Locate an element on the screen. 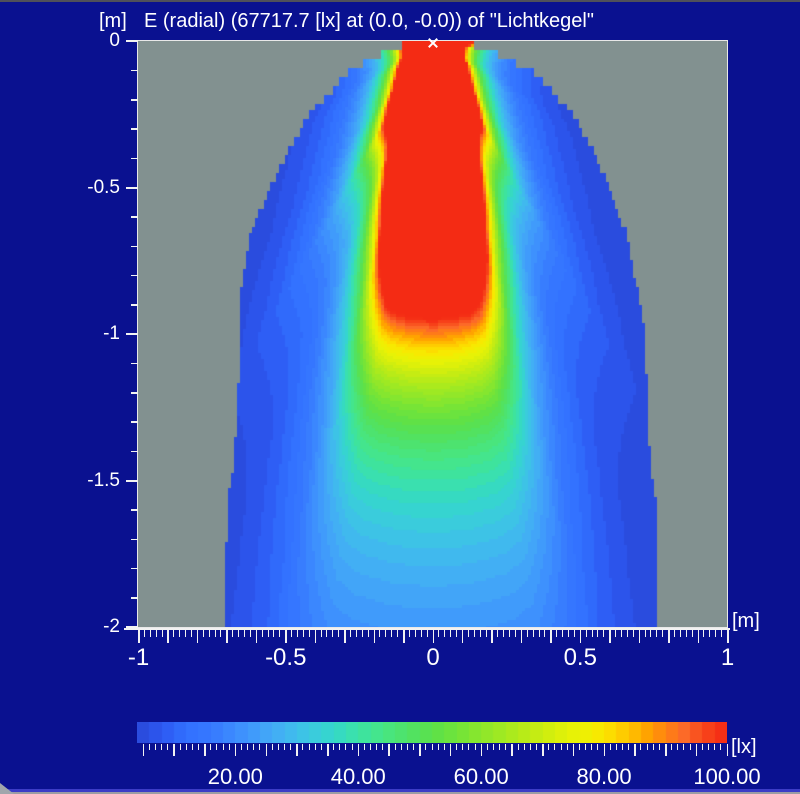  x-axis-tick-label: 0.5 is located at coordinates (580, 657).